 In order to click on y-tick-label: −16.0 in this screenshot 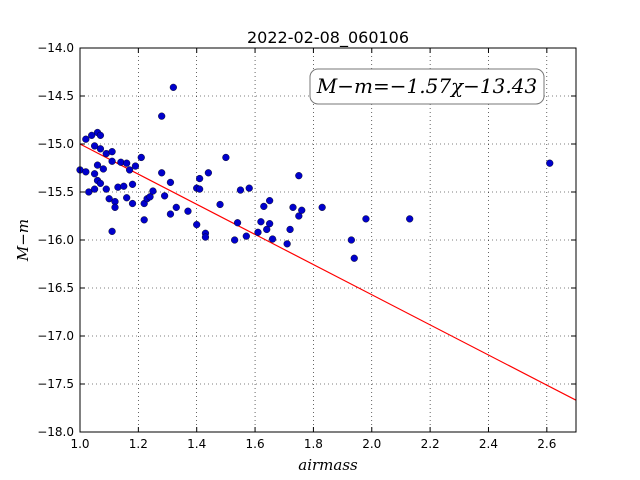, I will do `click(55, 240)`.